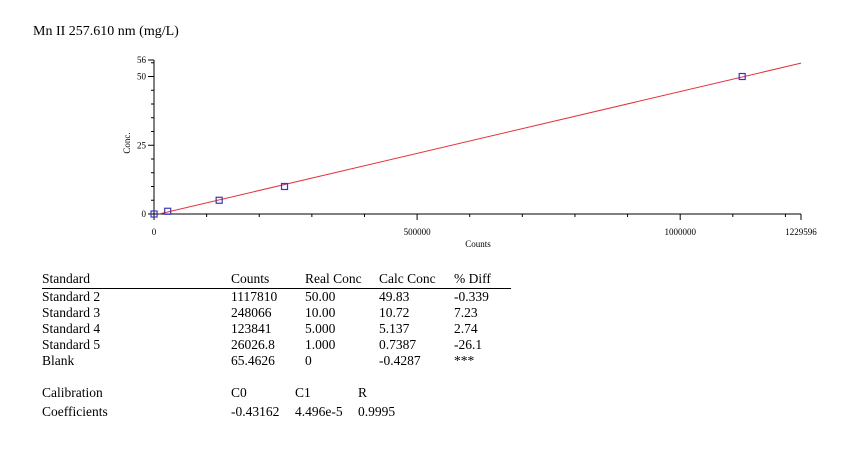 The image size is (860, 466). I want to click on cell-calc-conc: 5.137, so click(394, 328).